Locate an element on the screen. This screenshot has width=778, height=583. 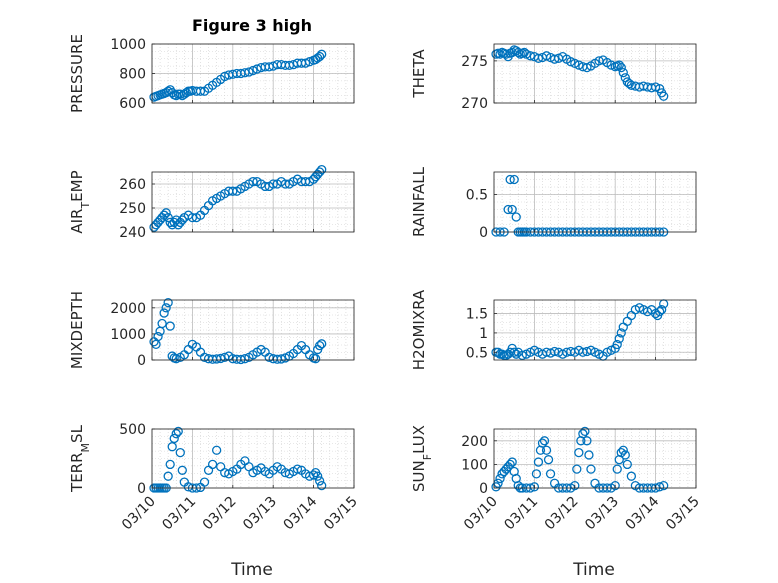
h2omixra-ylabel-main: H2OMIXRA is located at coordinates (419, 329).